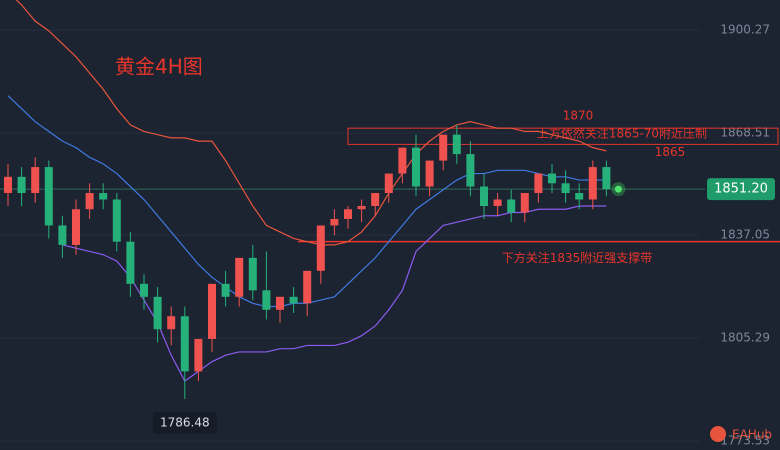 This screenshot has height=450, width=780. I want to click on brand-icon, so click(718, 434).